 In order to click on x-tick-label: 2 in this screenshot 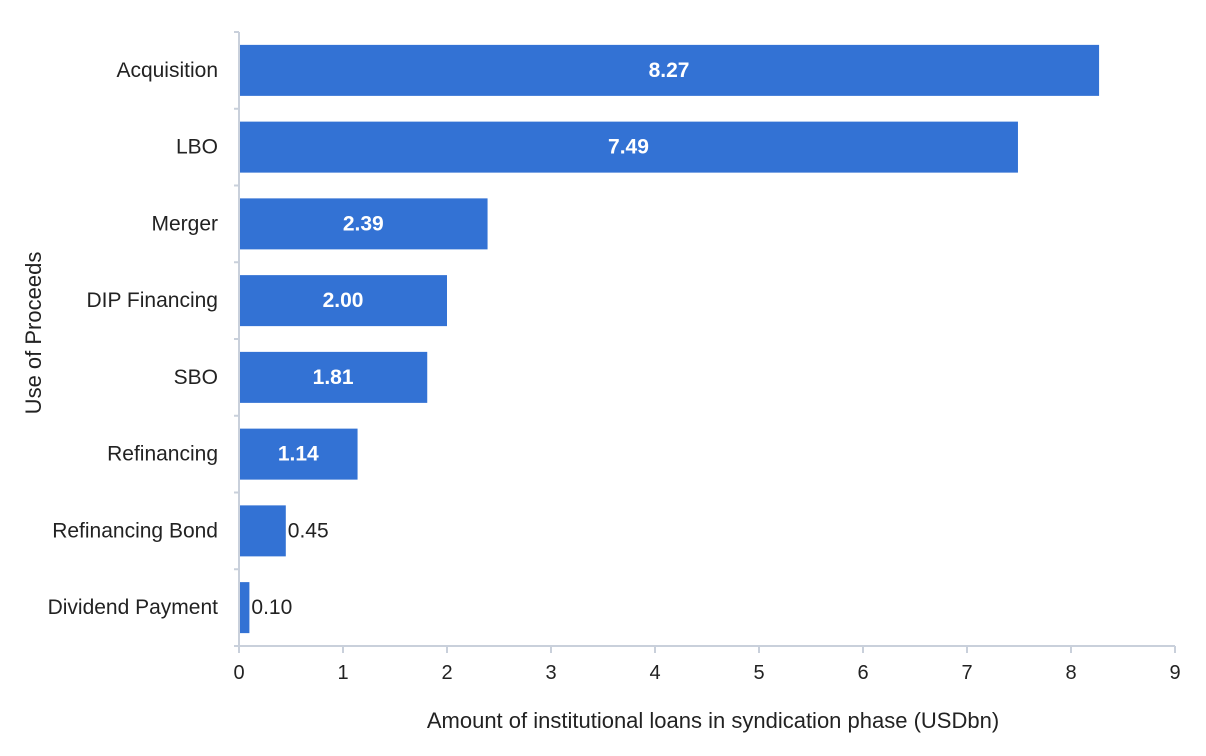, I will do `click(446, 673)`.